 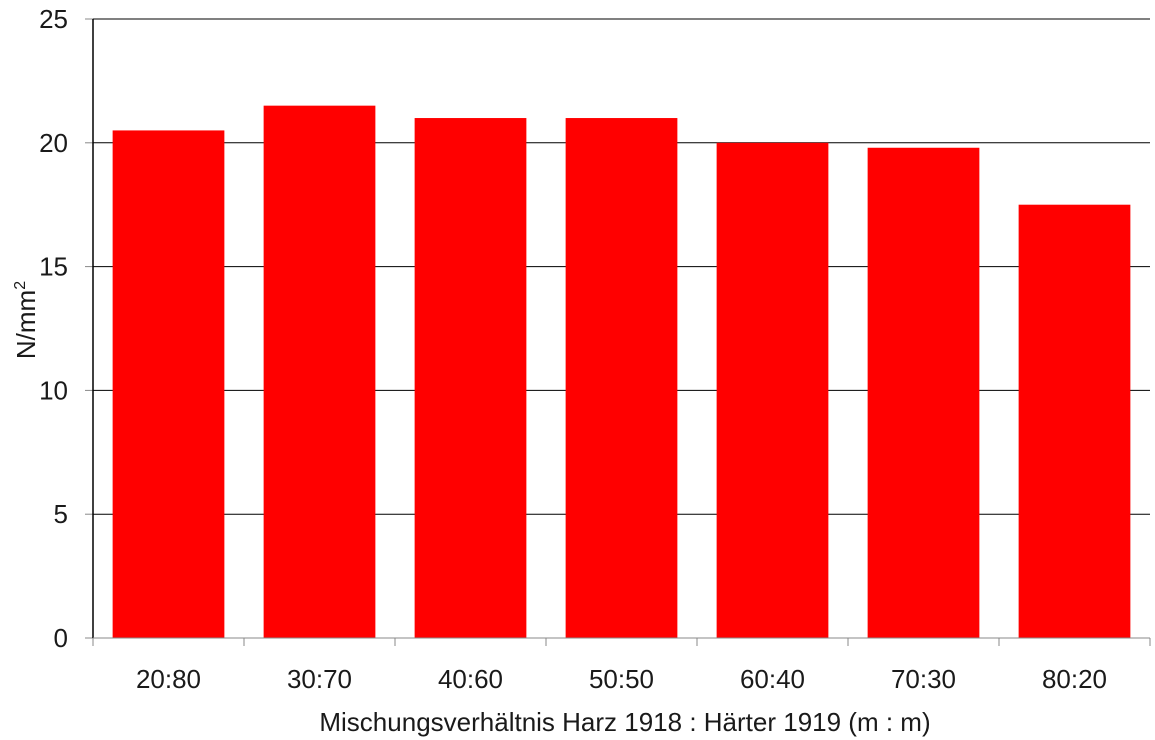 What do you see at coordinates (923, 679) in the screenshot?
I see `x-tick-label: 70:30` at bounding box center [923, 679].